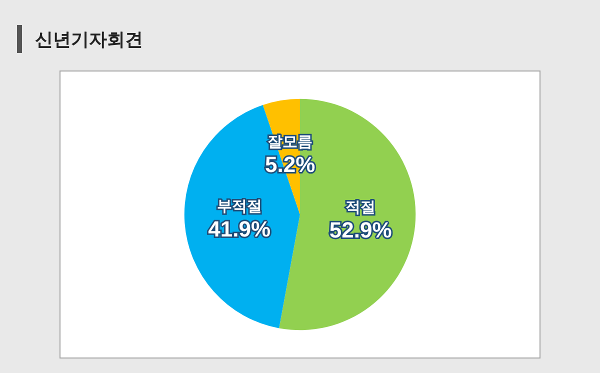 The image size is (600, 373). I want to click on chart-title: 신년기자회견, so click(89, 40).